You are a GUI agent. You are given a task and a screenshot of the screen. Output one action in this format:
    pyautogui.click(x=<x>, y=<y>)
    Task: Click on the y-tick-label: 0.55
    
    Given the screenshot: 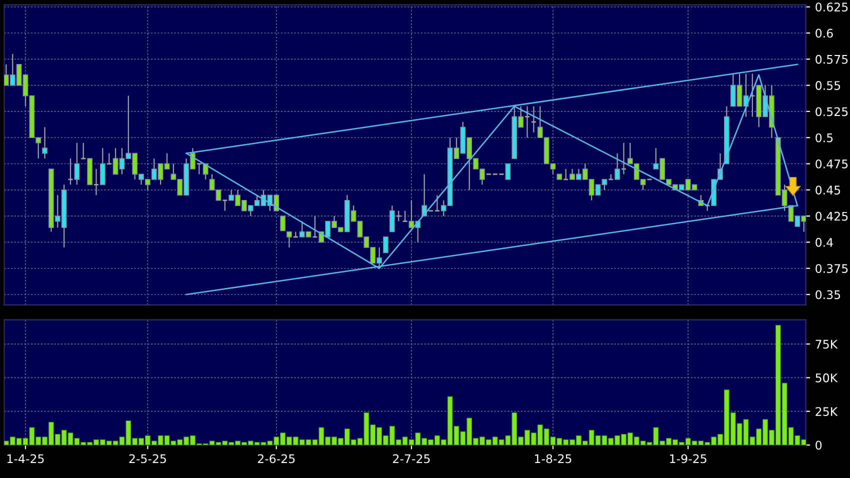 What is the action you would take?
    pyautogui.click(x=828, y=85)
    